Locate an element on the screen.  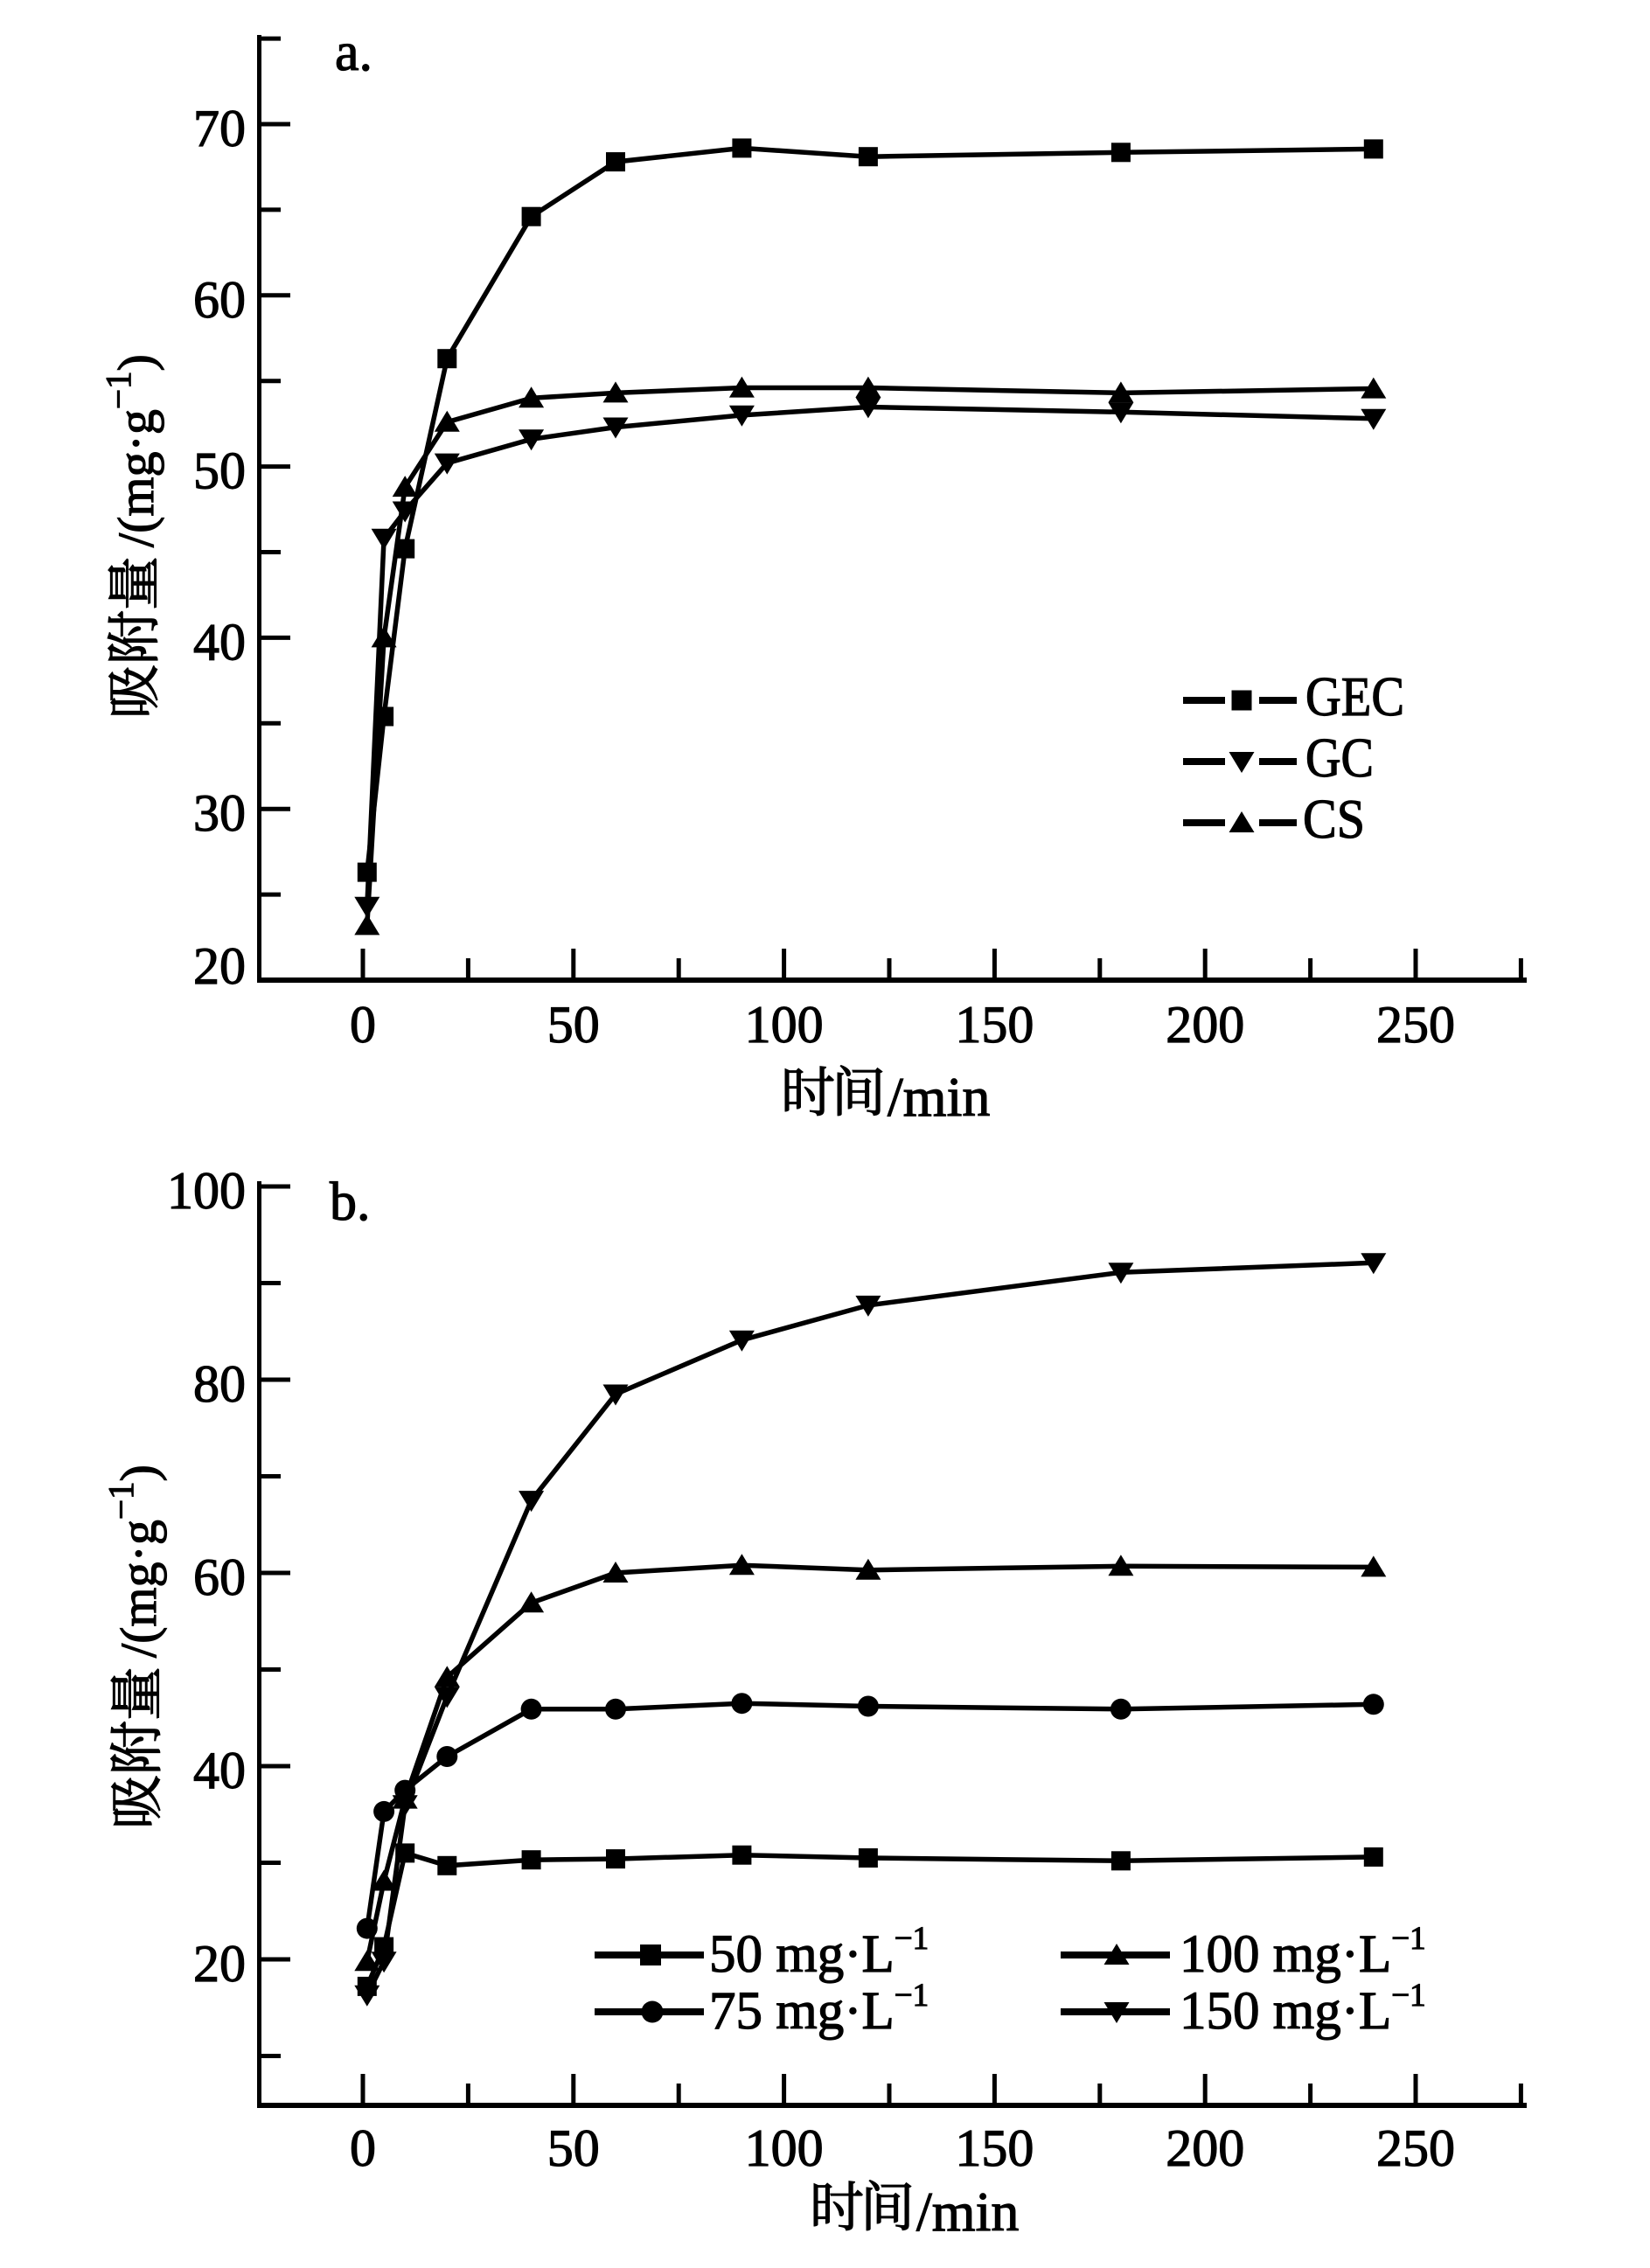
svg-text: 30 is located at coordinates (219, 813).